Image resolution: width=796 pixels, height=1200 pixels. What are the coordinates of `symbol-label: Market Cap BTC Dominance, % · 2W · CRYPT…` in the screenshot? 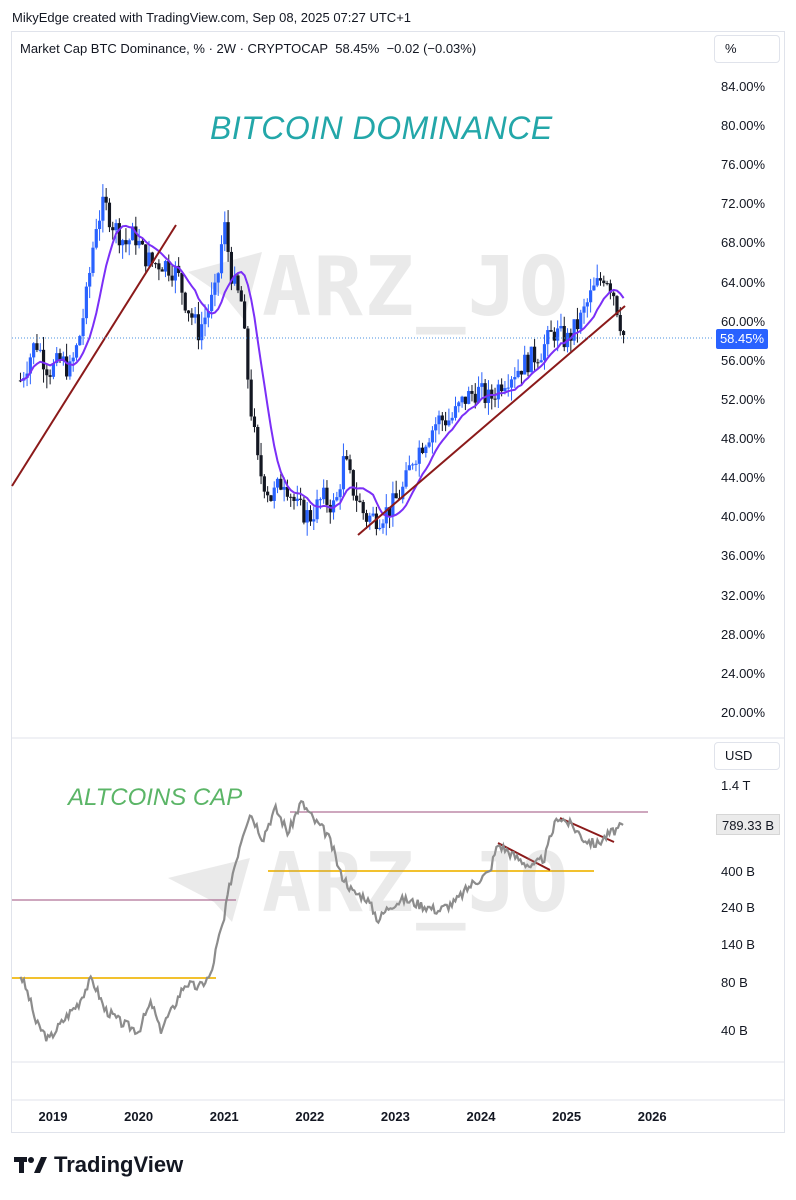 It's located at (174, 48).